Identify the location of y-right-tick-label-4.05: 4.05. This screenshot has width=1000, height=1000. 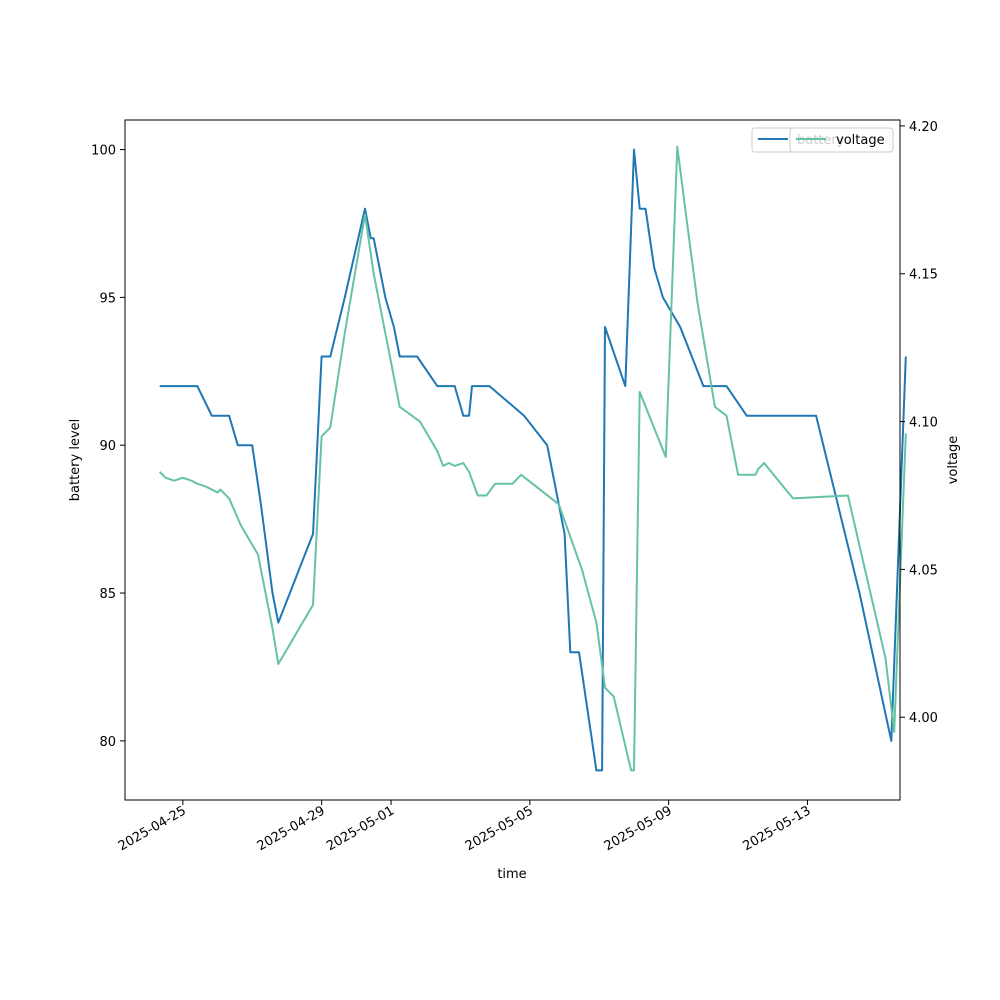
(923, 570).